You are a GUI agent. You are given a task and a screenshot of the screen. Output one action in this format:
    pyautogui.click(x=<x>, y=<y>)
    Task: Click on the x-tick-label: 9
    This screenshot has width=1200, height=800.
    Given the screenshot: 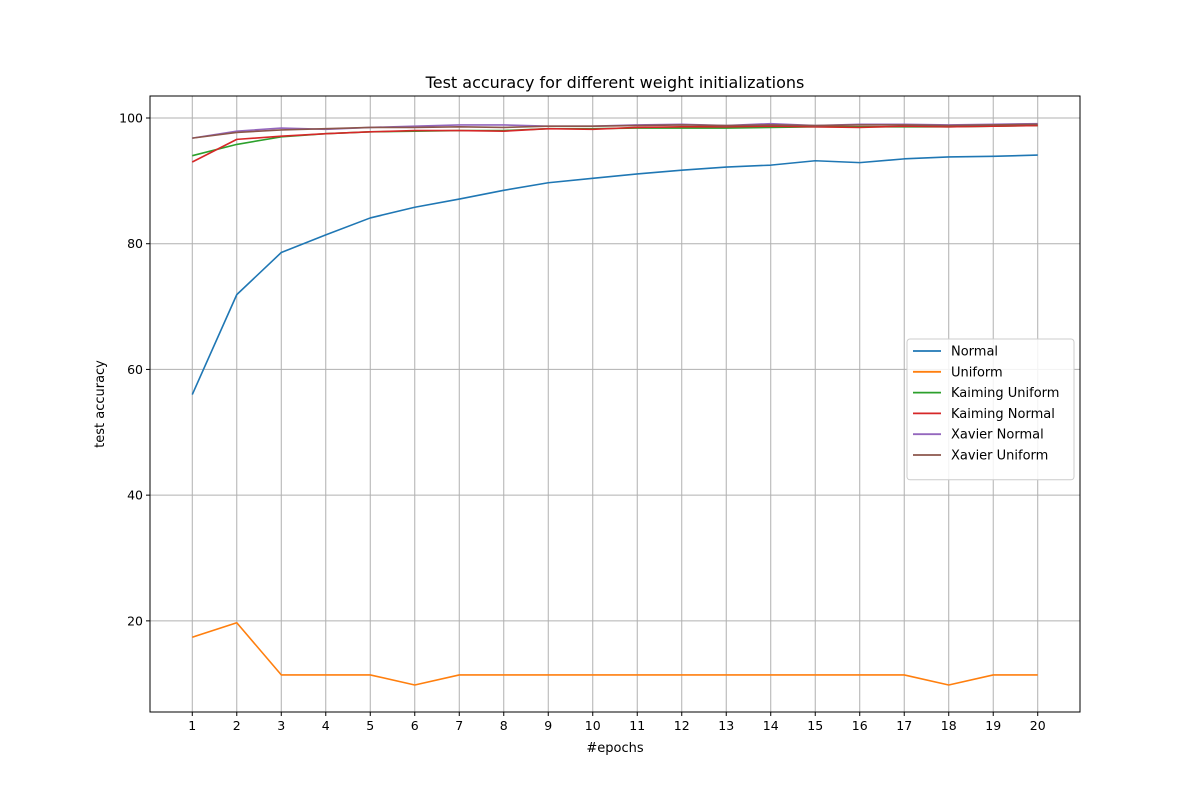 What is the action you would take?
    pyautogui.click(x=548, y=725)
    